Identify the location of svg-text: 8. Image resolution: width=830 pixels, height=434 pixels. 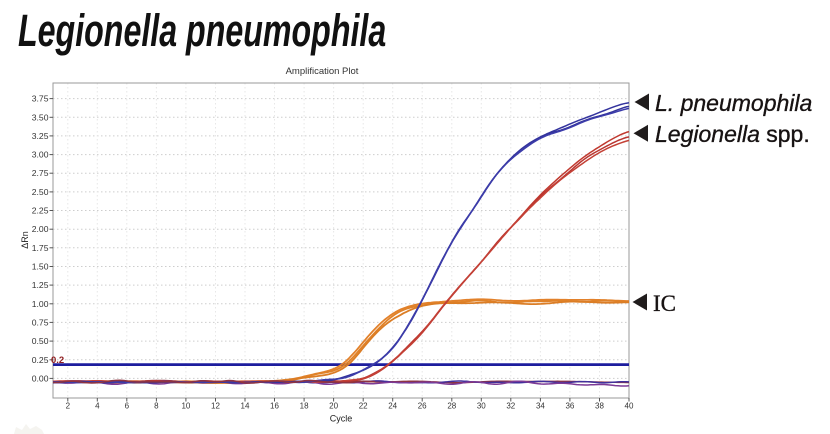
(156, 406).